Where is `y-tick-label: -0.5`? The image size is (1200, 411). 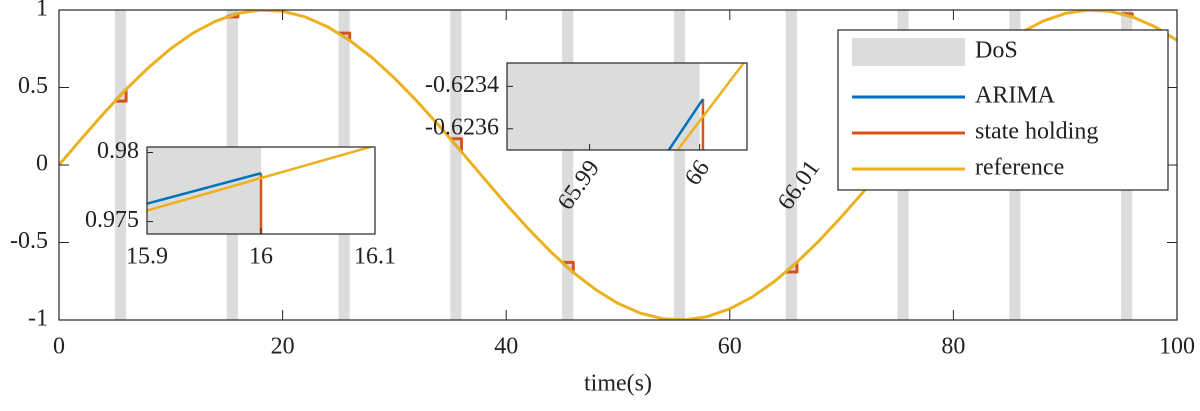 y-tick-label: -0.5 is located at coordinates (29, 241).